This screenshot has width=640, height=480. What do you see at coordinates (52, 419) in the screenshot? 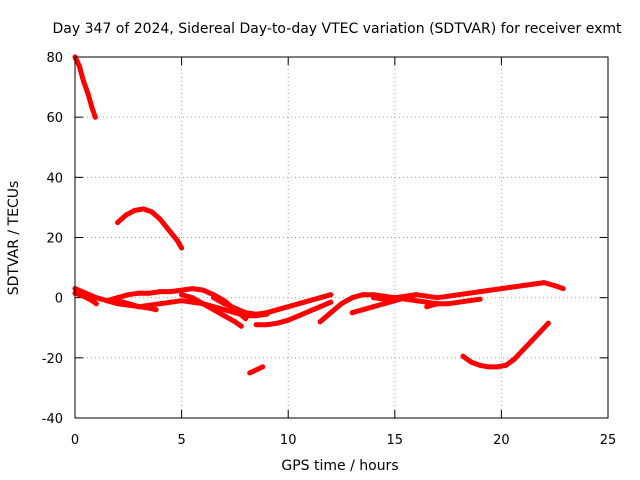
I see `y-tick-label: -40` at bounding box center [52, 419].